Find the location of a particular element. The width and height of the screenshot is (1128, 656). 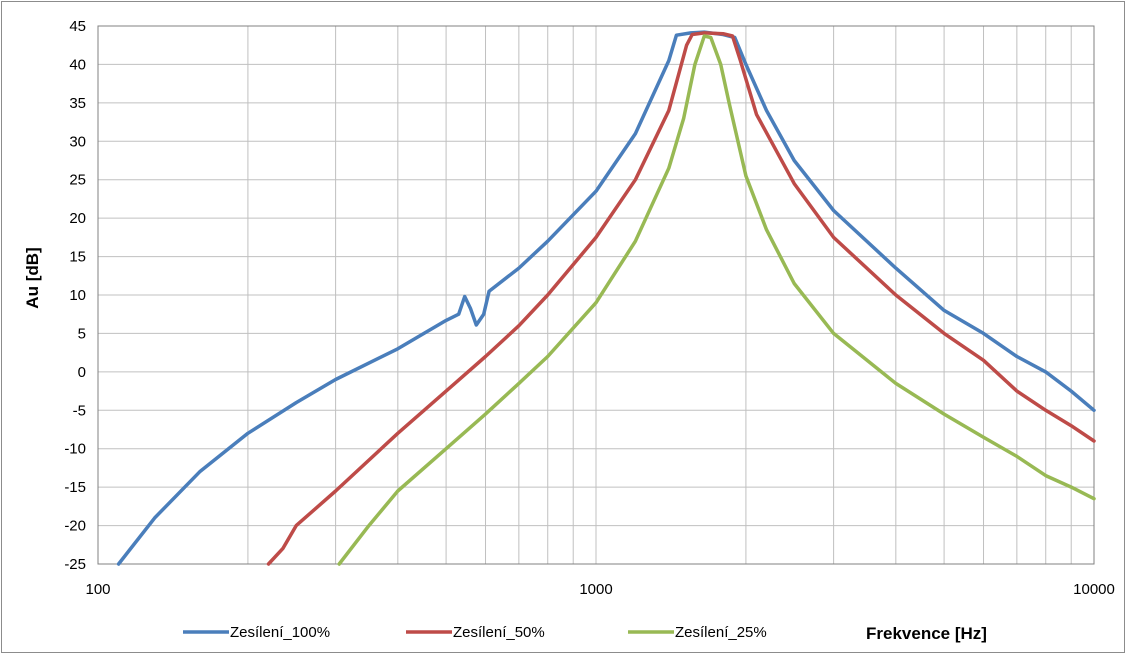

x-tick-labels: 100 1000 10000 is located at coordinates (599, 589).